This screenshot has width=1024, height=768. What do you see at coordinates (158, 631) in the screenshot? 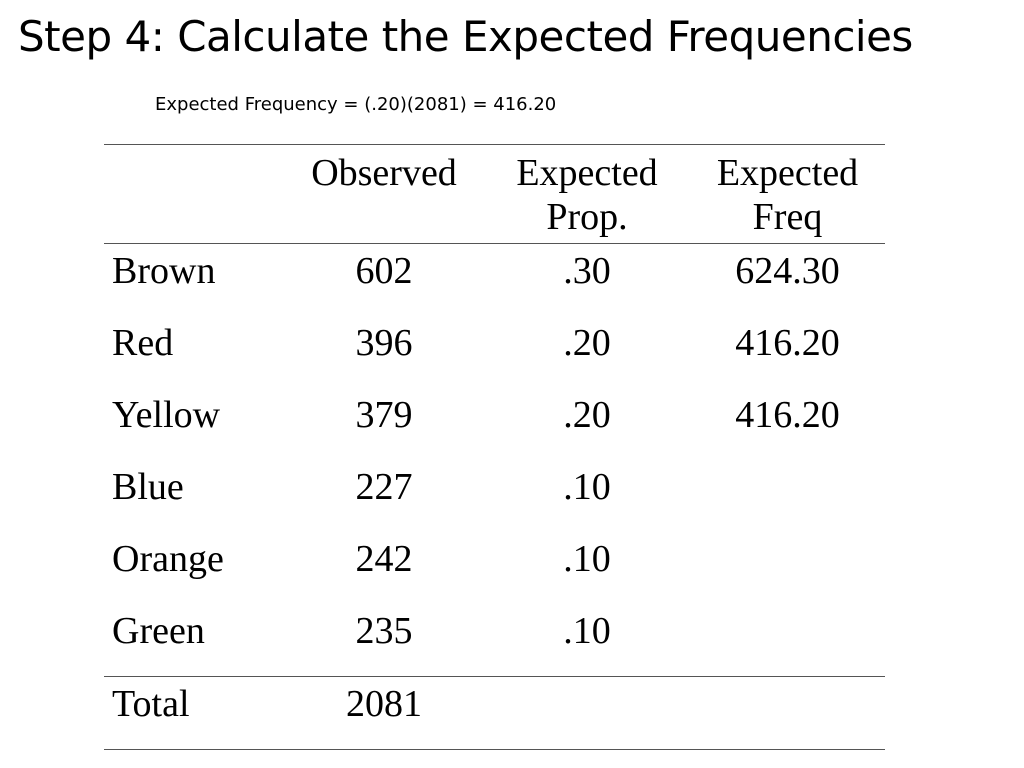
I see `row-label: Green` at bounding box center [158, 631].